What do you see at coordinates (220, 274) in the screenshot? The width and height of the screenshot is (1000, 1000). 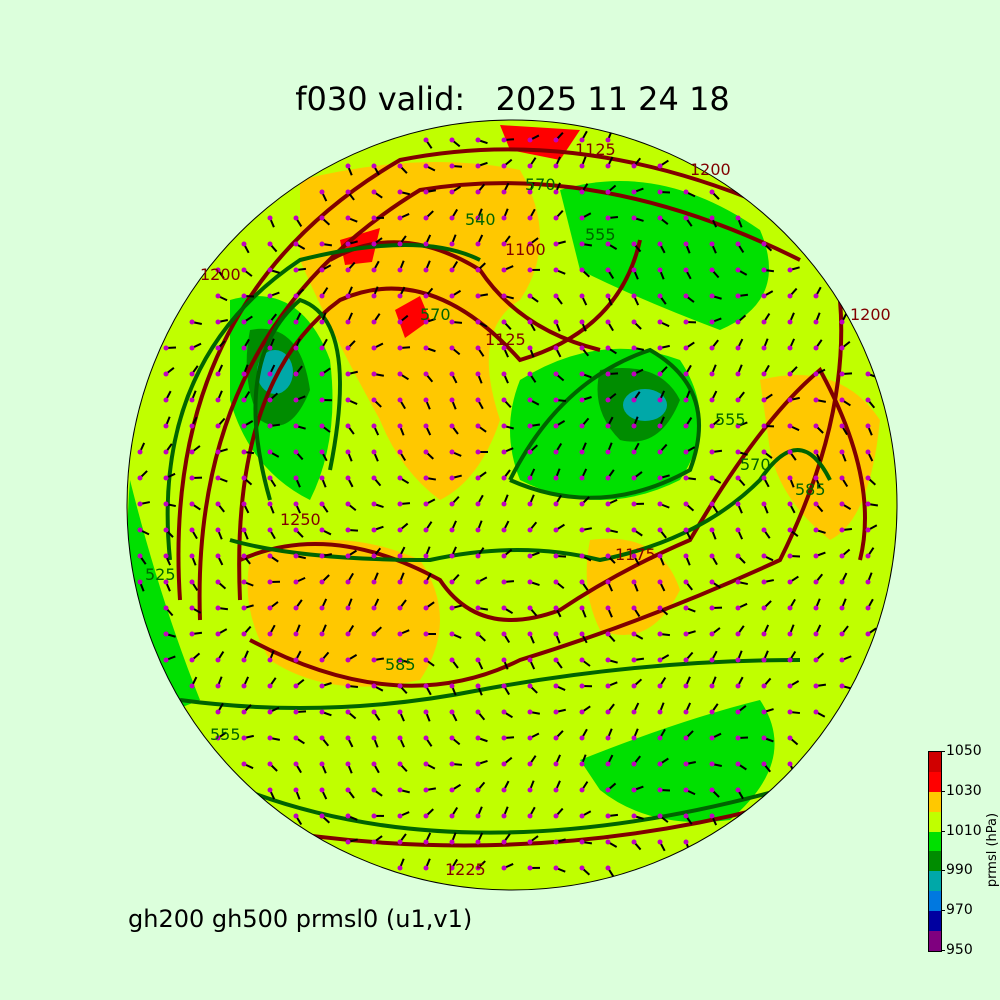 I see `contour-label: 1200` at bounding box center [220, 274].